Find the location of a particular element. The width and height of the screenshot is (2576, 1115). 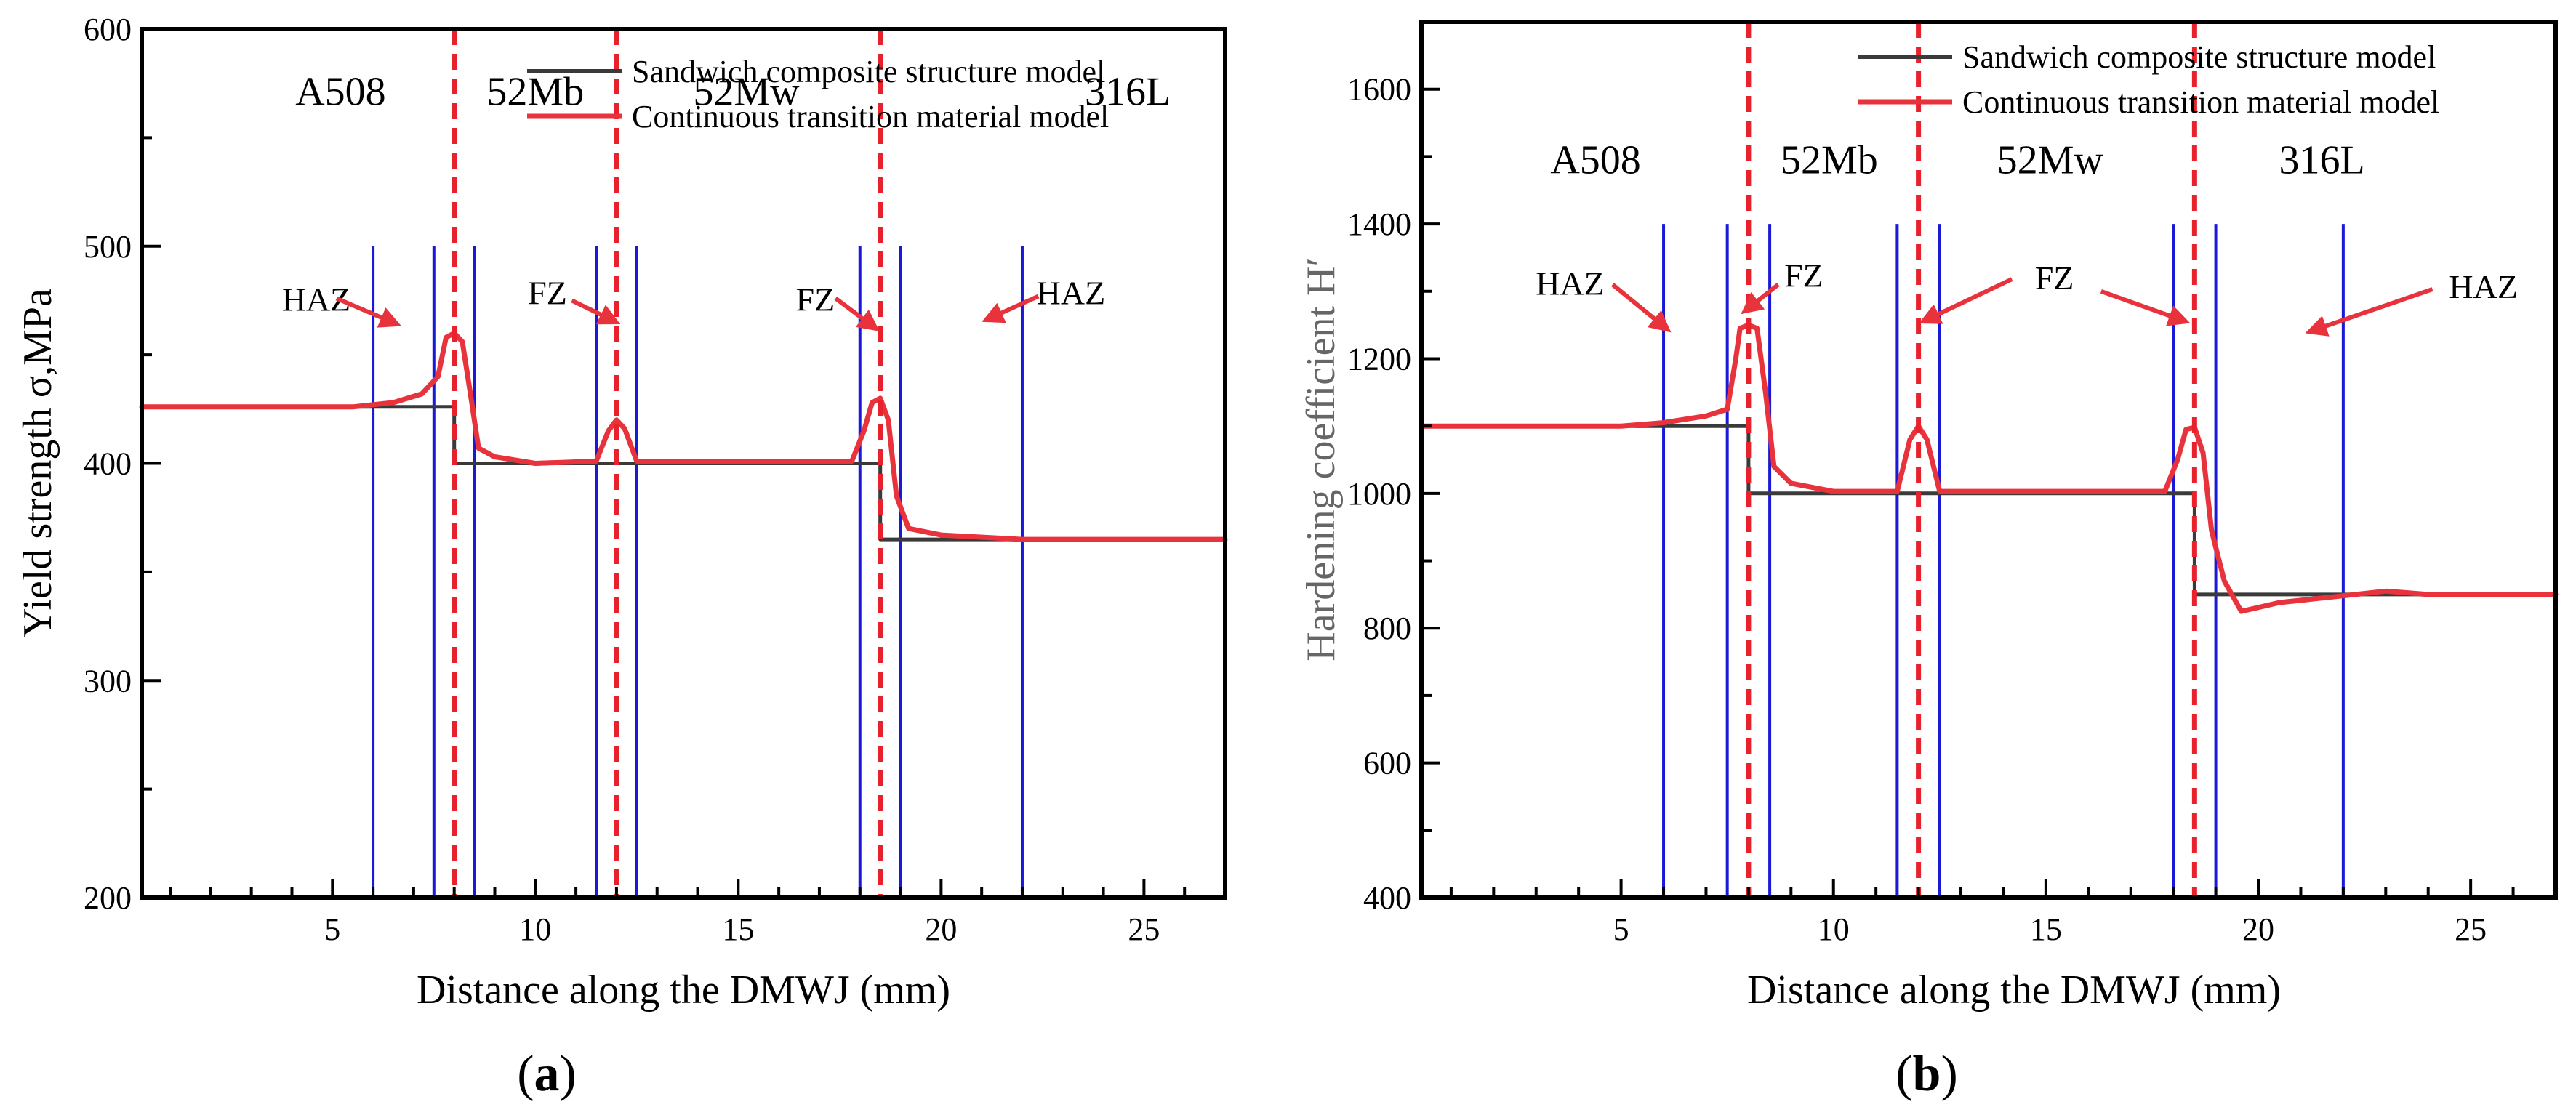

y-tick-label: 200 is located at coordinates (108, 898).